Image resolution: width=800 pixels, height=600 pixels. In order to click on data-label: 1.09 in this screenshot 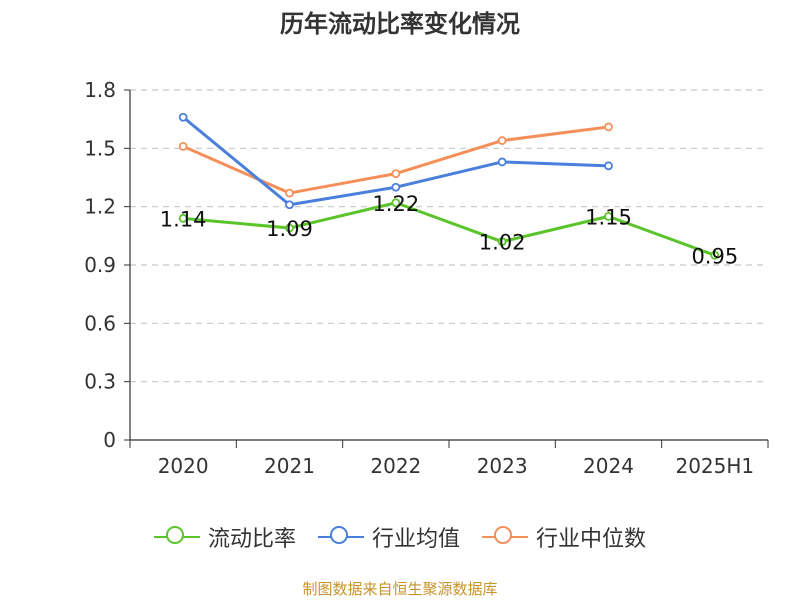, I will do `click(289, 229)`.